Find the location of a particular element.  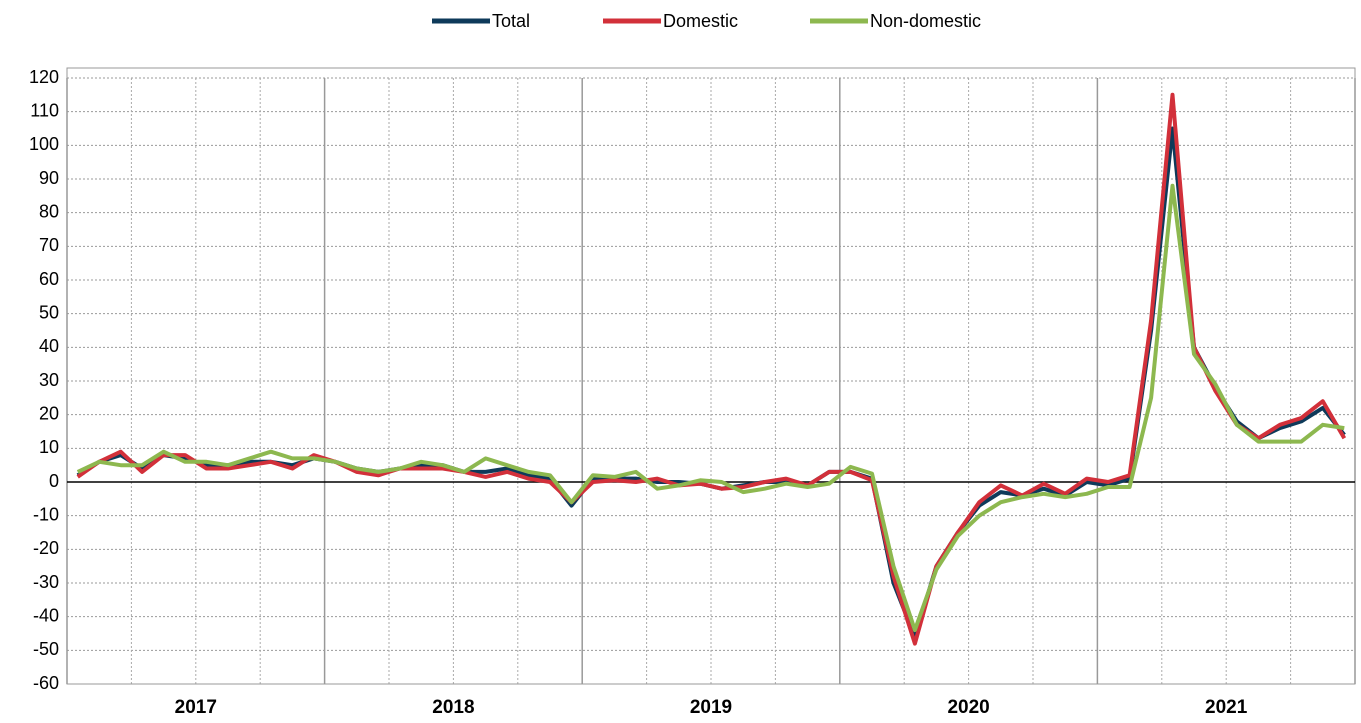

y-tick-label: -40 is located at coordinates (46, 615).